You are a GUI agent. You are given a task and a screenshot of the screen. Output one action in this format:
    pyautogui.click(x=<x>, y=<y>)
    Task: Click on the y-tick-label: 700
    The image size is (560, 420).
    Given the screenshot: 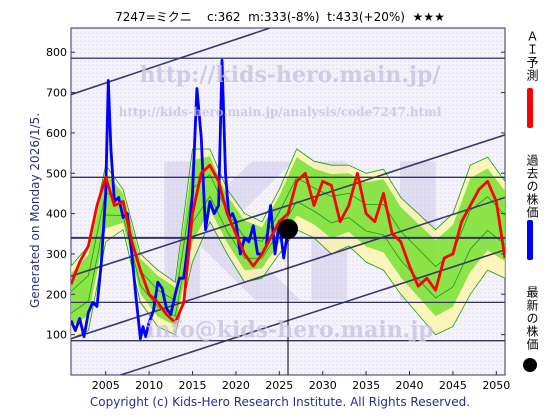 What is the action you would take?
    pyautogui.click(x=56, y=93)
    